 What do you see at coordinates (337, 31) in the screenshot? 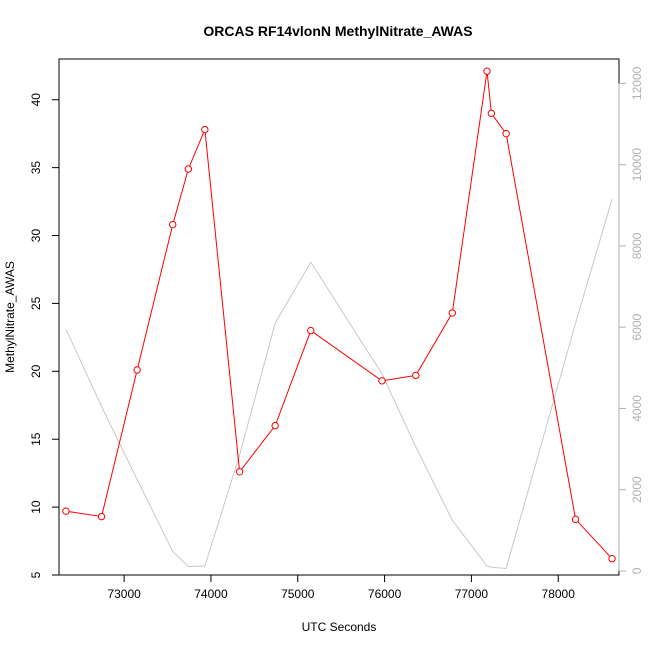
I see `chart-title: ORCAS RF14vlonN MethylNitrate_AWAS` at bounding box center [337, 31].